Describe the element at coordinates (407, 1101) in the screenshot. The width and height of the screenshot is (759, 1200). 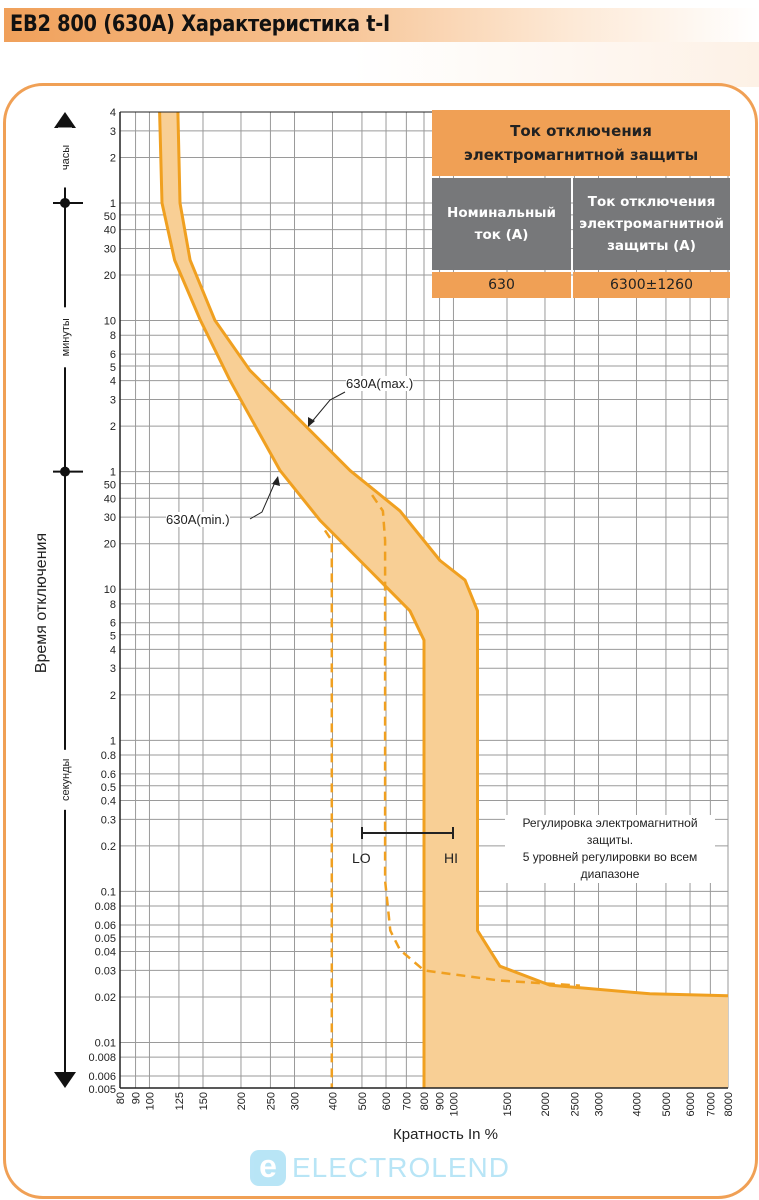
I see `x-tick-label: 700` at that location.